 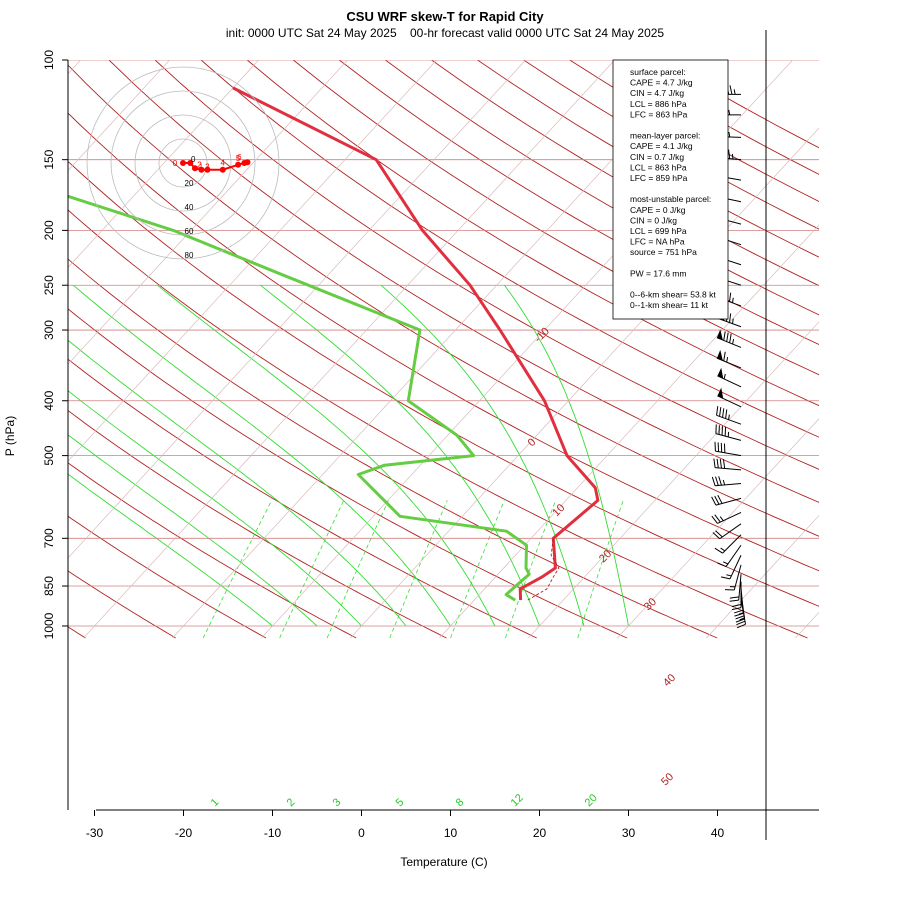 What do you see at coordinates (49, 285) in the screenshot?
I see `y-tick-label: 250` at bounding box center [49, 285].